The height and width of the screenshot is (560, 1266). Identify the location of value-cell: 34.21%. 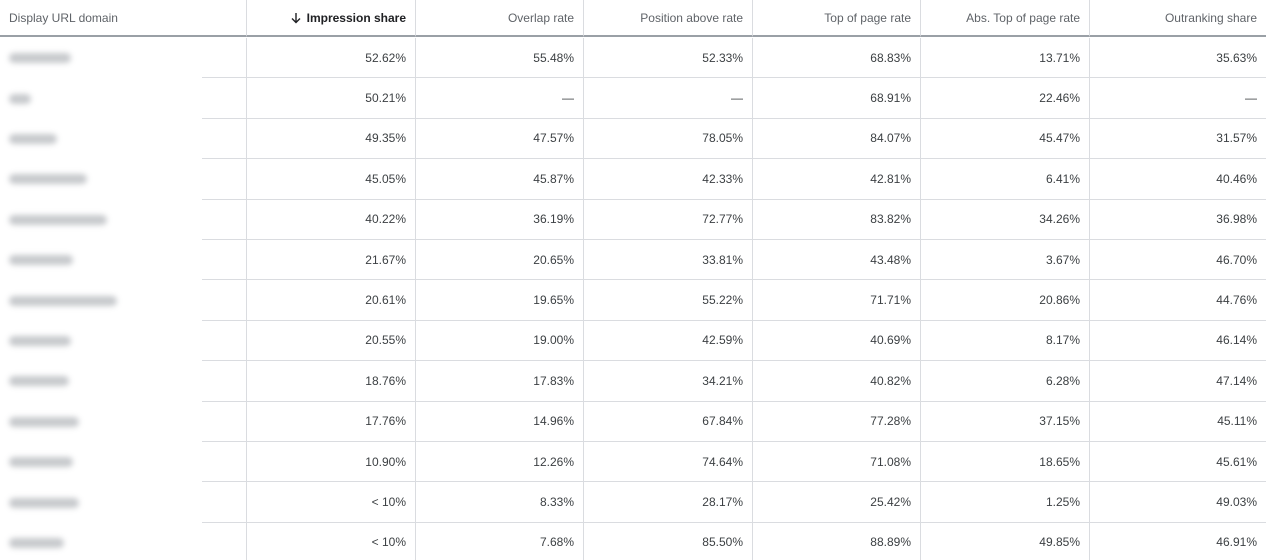
(667, 381).